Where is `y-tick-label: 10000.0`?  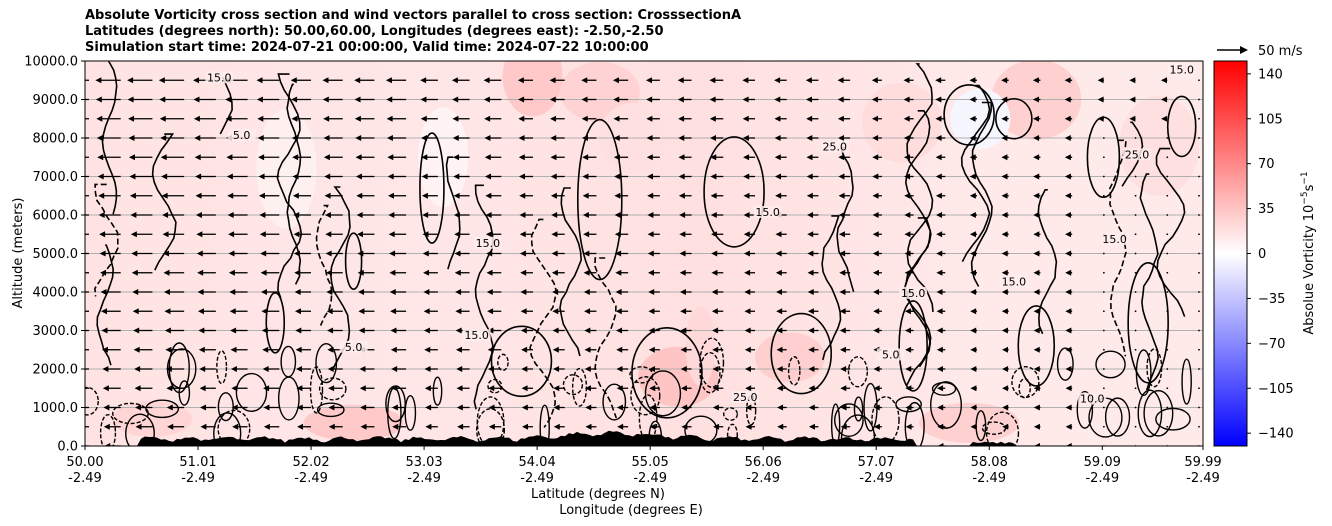 y-tick-label: 10000.0 is located at coordinates (51, 62).